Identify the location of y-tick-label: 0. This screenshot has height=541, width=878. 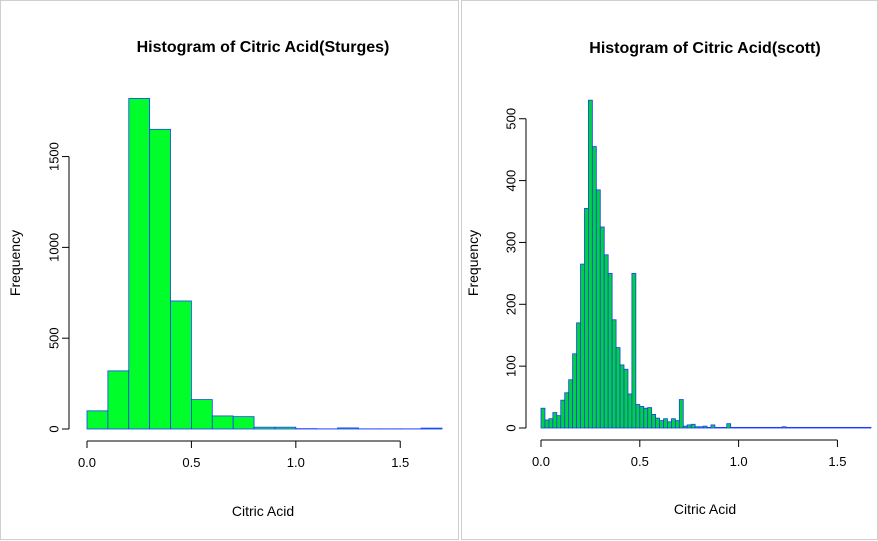
(54, 428).